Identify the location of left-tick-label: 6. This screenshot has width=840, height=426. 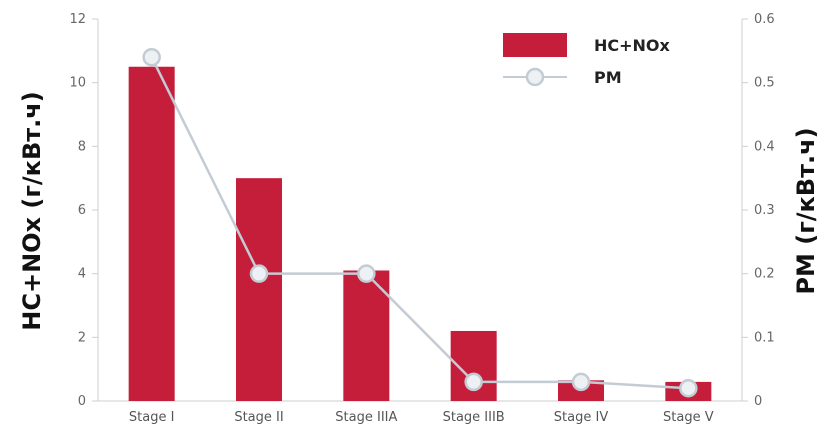
(82, 210).